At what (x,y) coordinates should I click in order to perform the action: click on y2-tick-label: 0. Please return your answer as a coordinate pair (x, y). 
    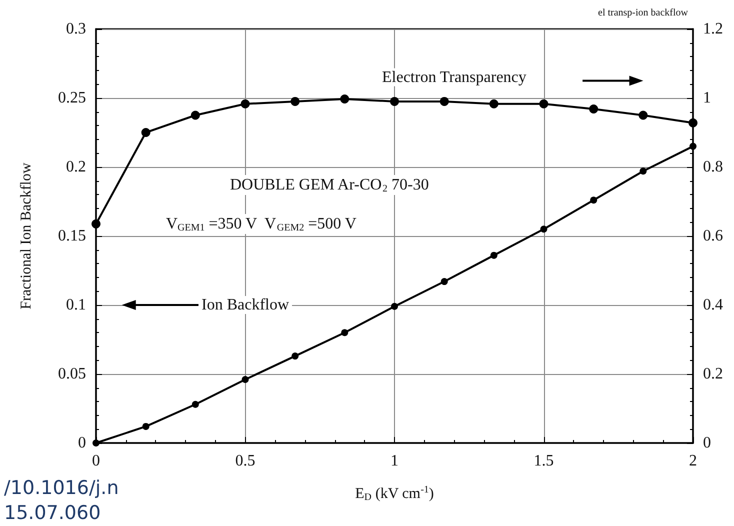
    Looking at the image, I should click on (707, 443).